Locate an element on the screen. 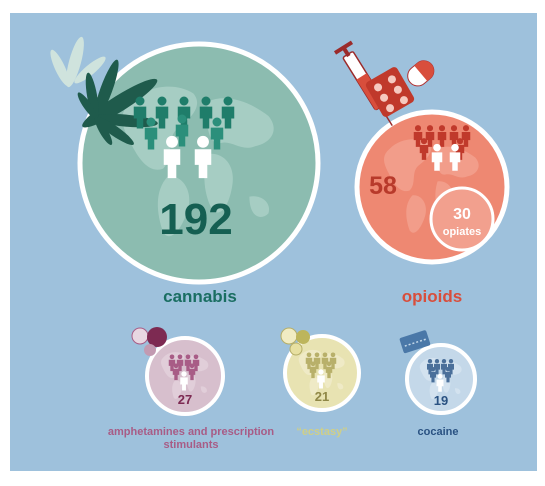 Image resolution: width=545 pixels, height=486 pixels. cannabis-label: cannabis is located at coordinates (200, 296).